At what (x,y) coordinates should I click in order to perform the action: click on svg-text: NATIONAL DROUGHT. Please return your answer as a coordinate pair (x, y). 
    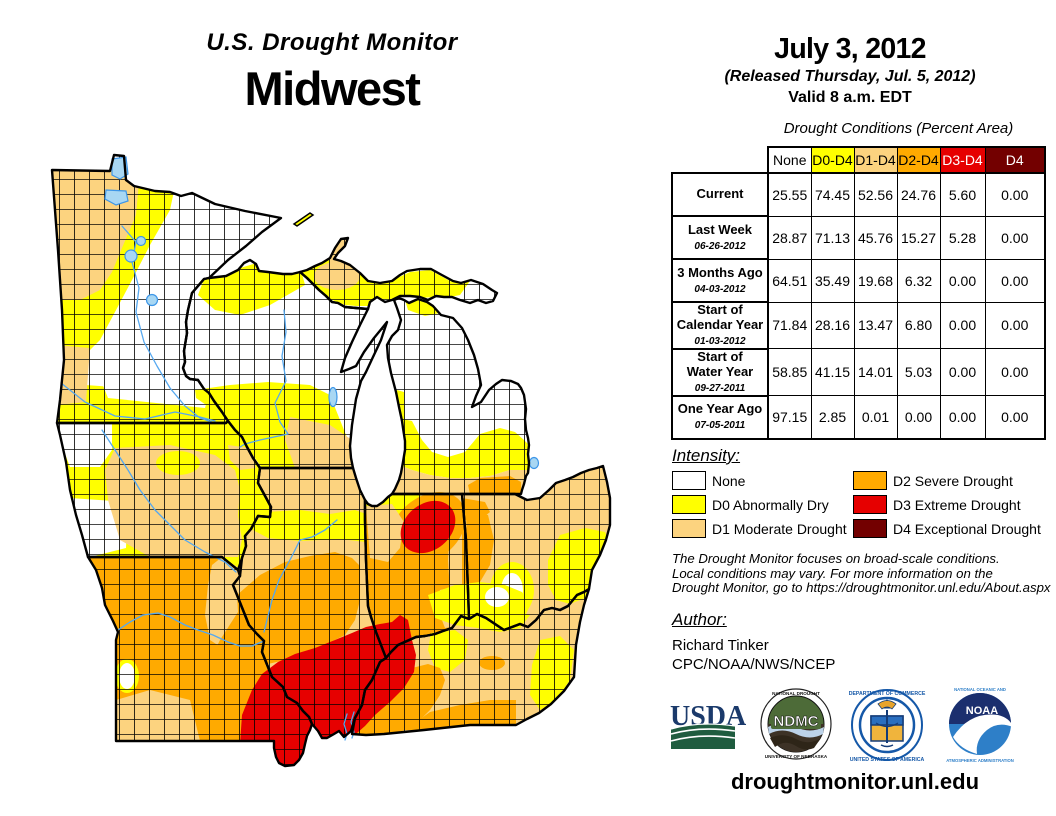
    Looking at the image, I should click on (796, 693).